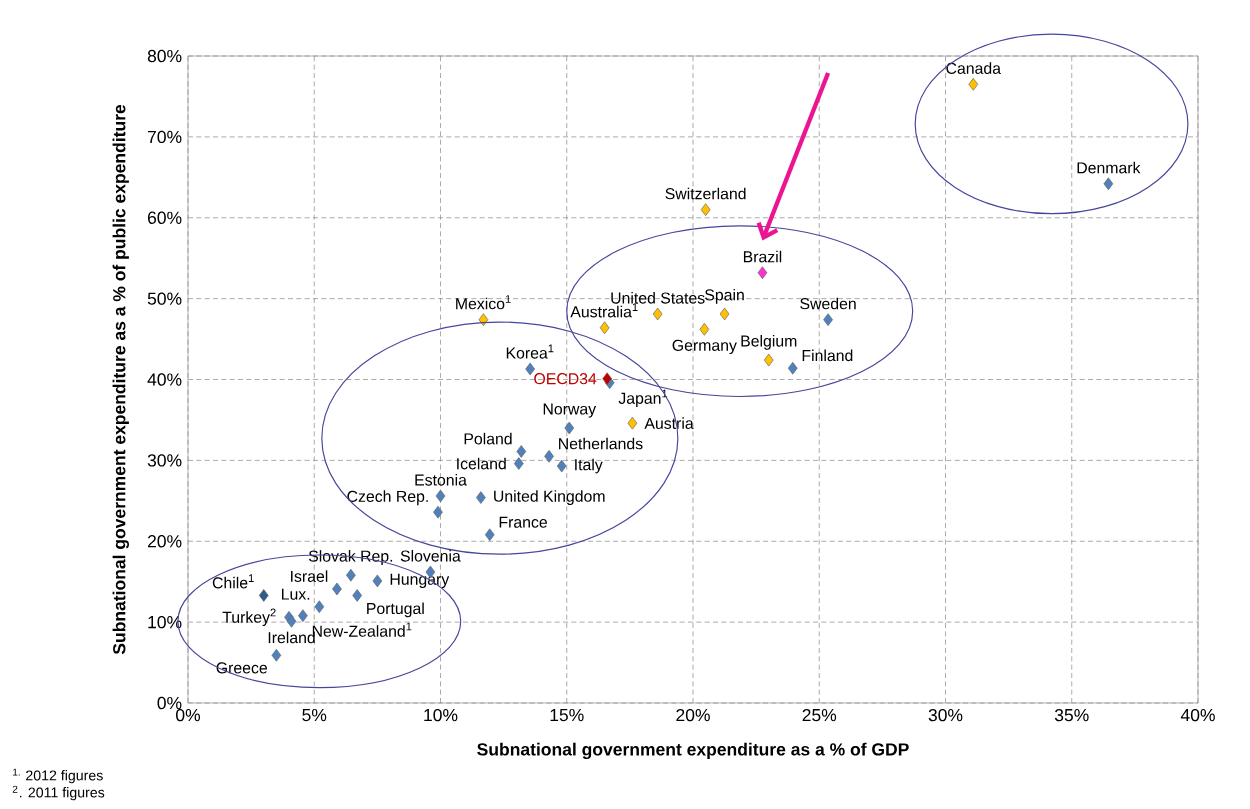  Describe the element at coordinates (169, 703) in the screenshot. I see `y-tick-label: 0%` at that location.